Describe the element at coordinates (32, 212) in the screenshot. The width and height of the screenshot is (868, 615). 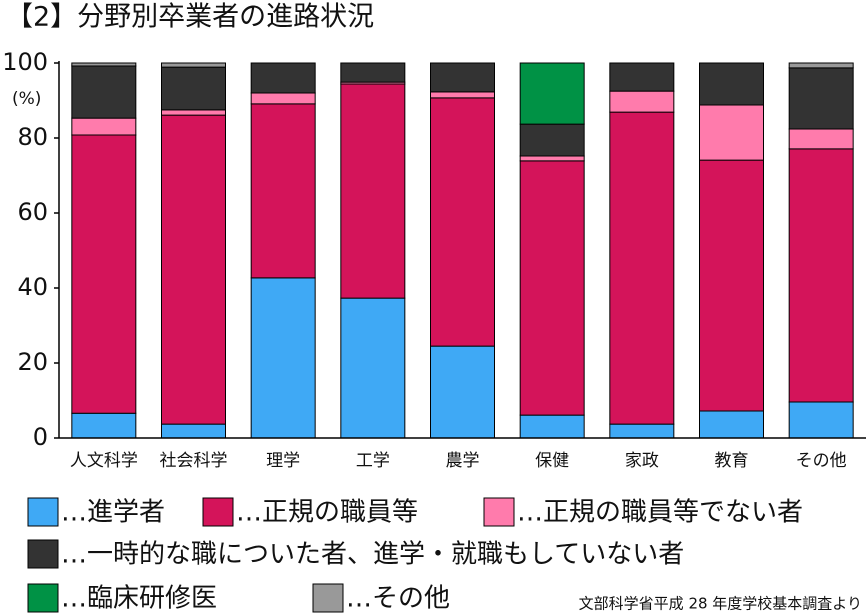
I see `y-tick-label: 60` at that location.